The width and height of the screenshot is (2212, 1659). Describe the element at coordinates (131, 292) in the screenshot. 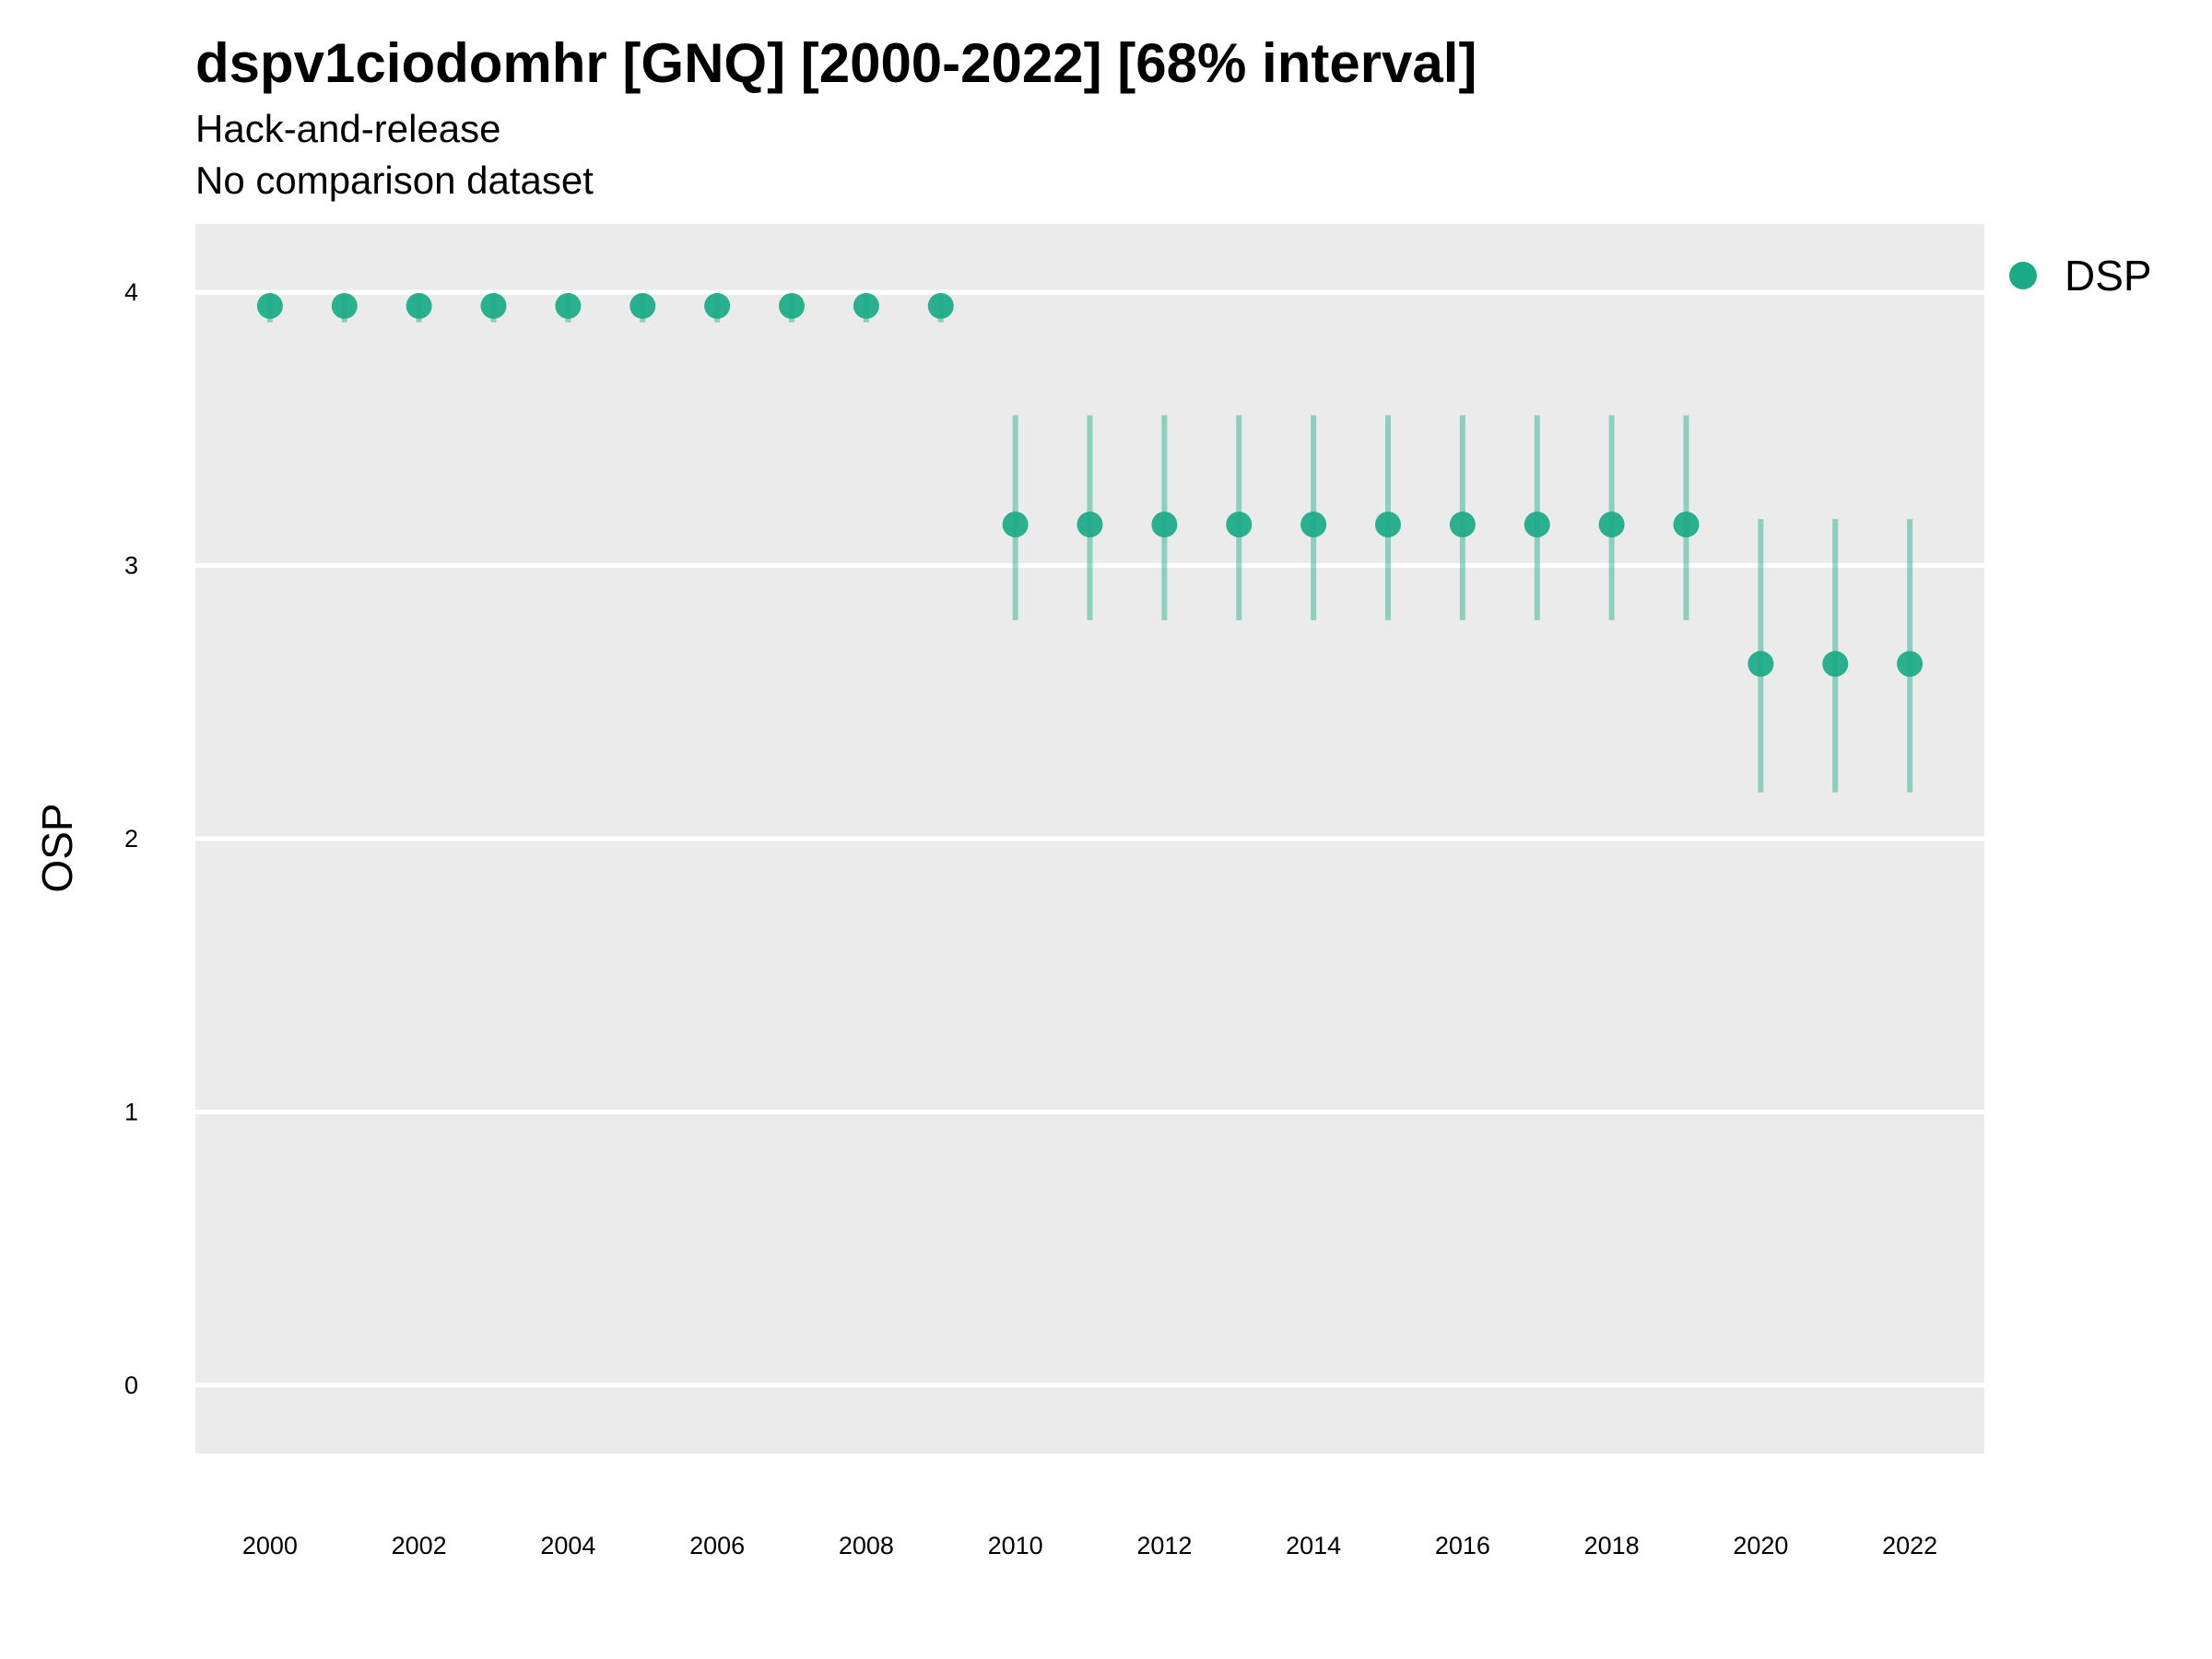

I see `y-tick-label: 4` at that location.